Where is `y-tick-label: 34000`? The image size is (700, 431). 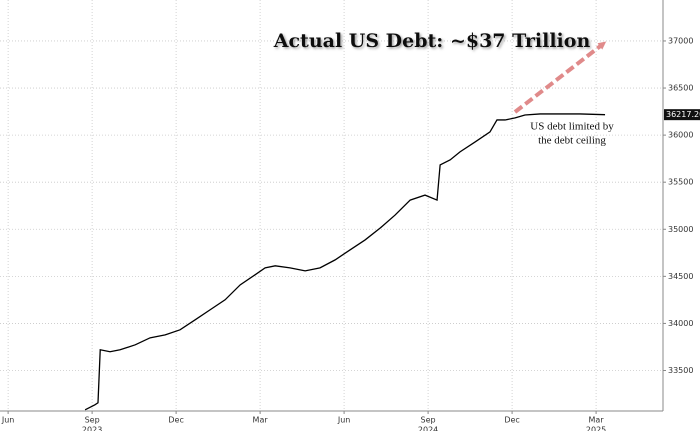 y-tick-label: 34000 is located at coordinates (680, 323).